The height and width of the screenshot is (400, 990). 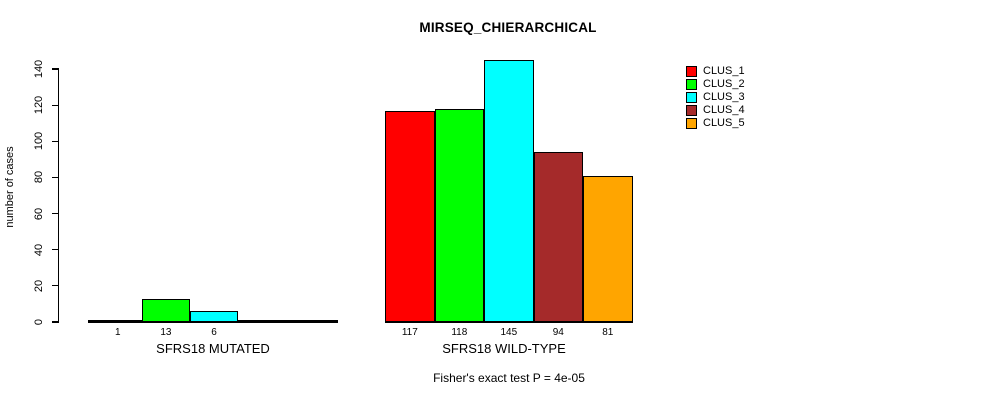 What do you see at coordinates (509, 332) in the screenshot?
I see `bar-value-label: 145` at bounding box center [509, 332].